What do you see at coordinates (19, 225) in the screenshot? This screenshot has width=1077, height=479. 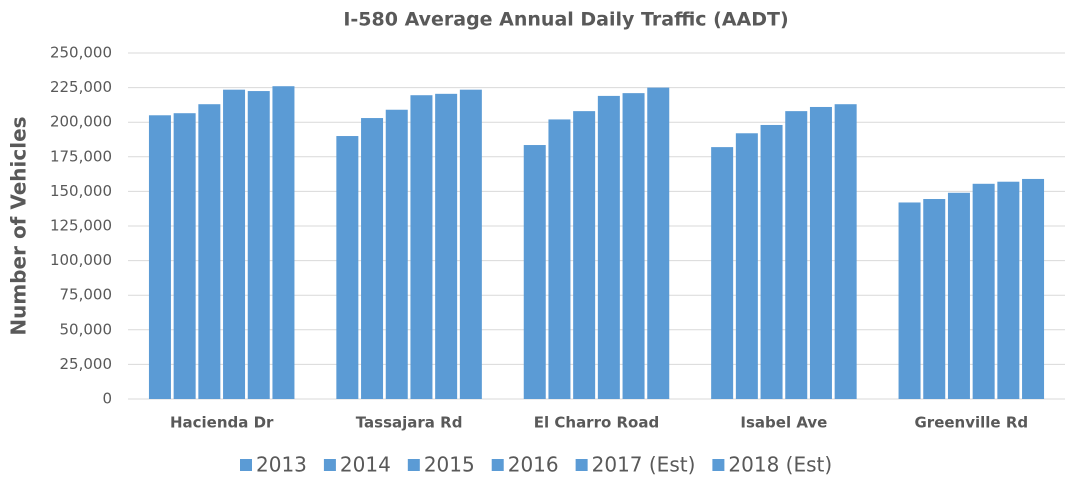 I see `y-axis-label: Number of Vehicles` at bounding box center [19, 225].